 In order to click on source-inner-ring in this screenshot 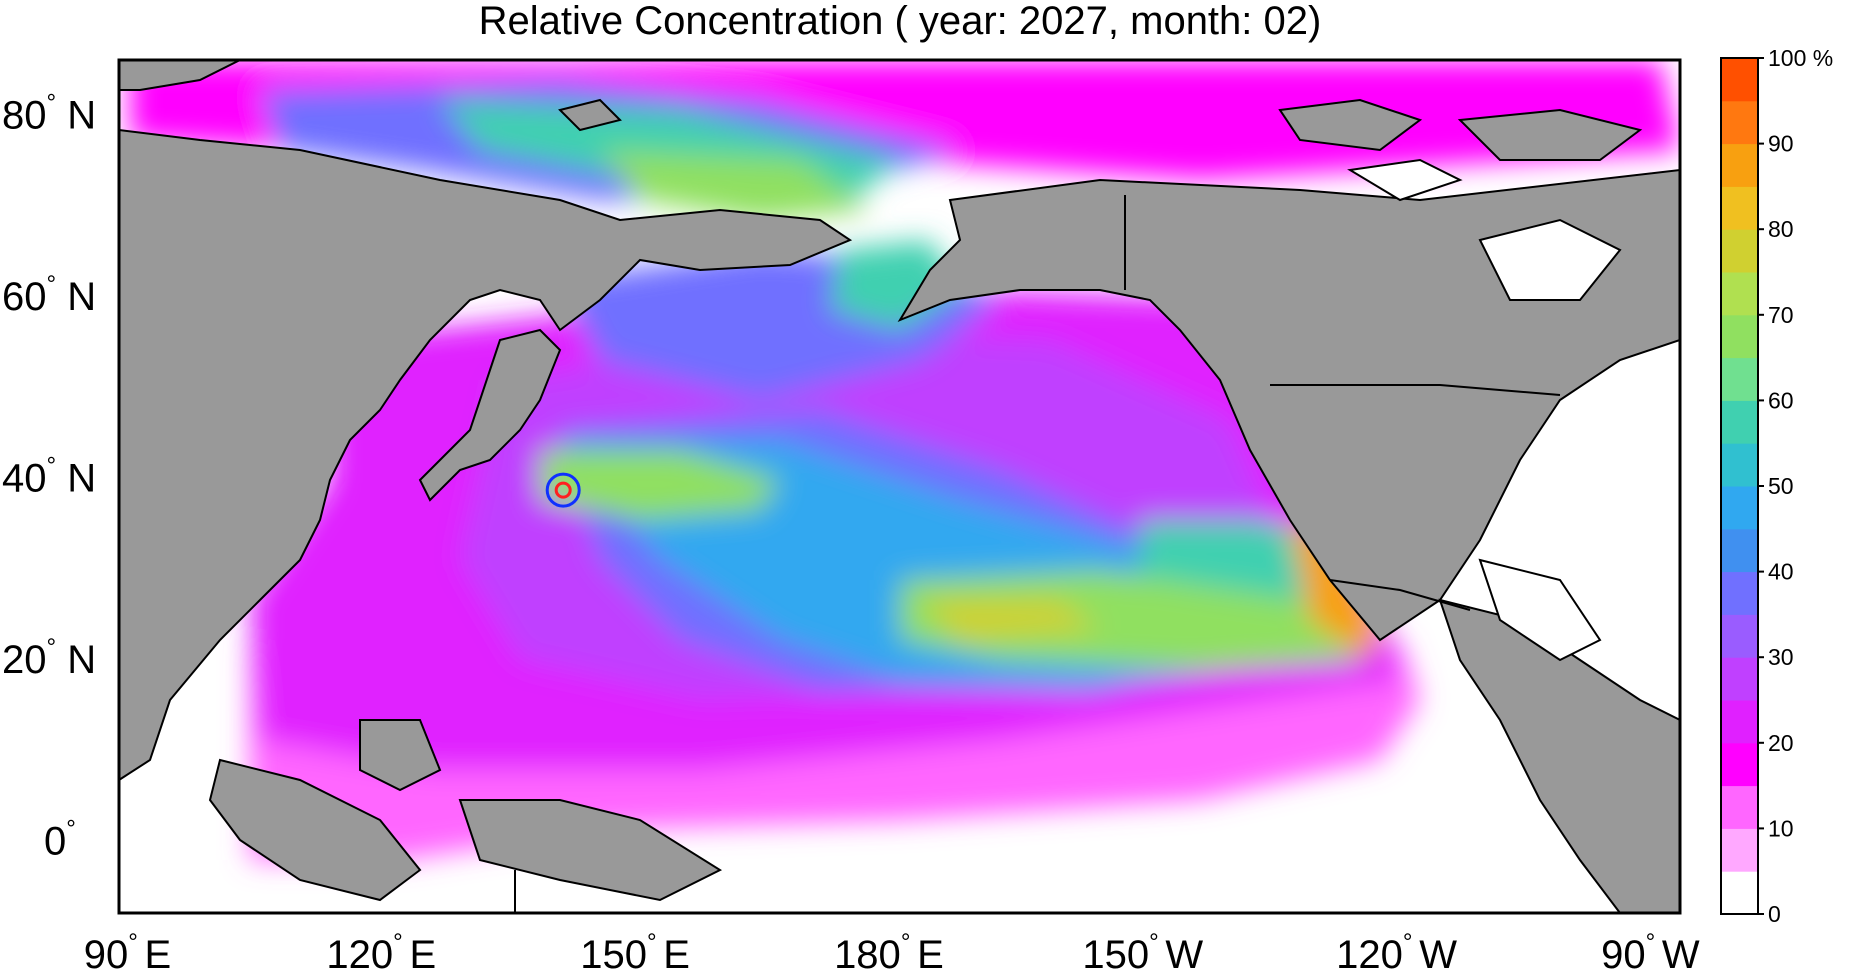, I will do `click(563, 490)`.